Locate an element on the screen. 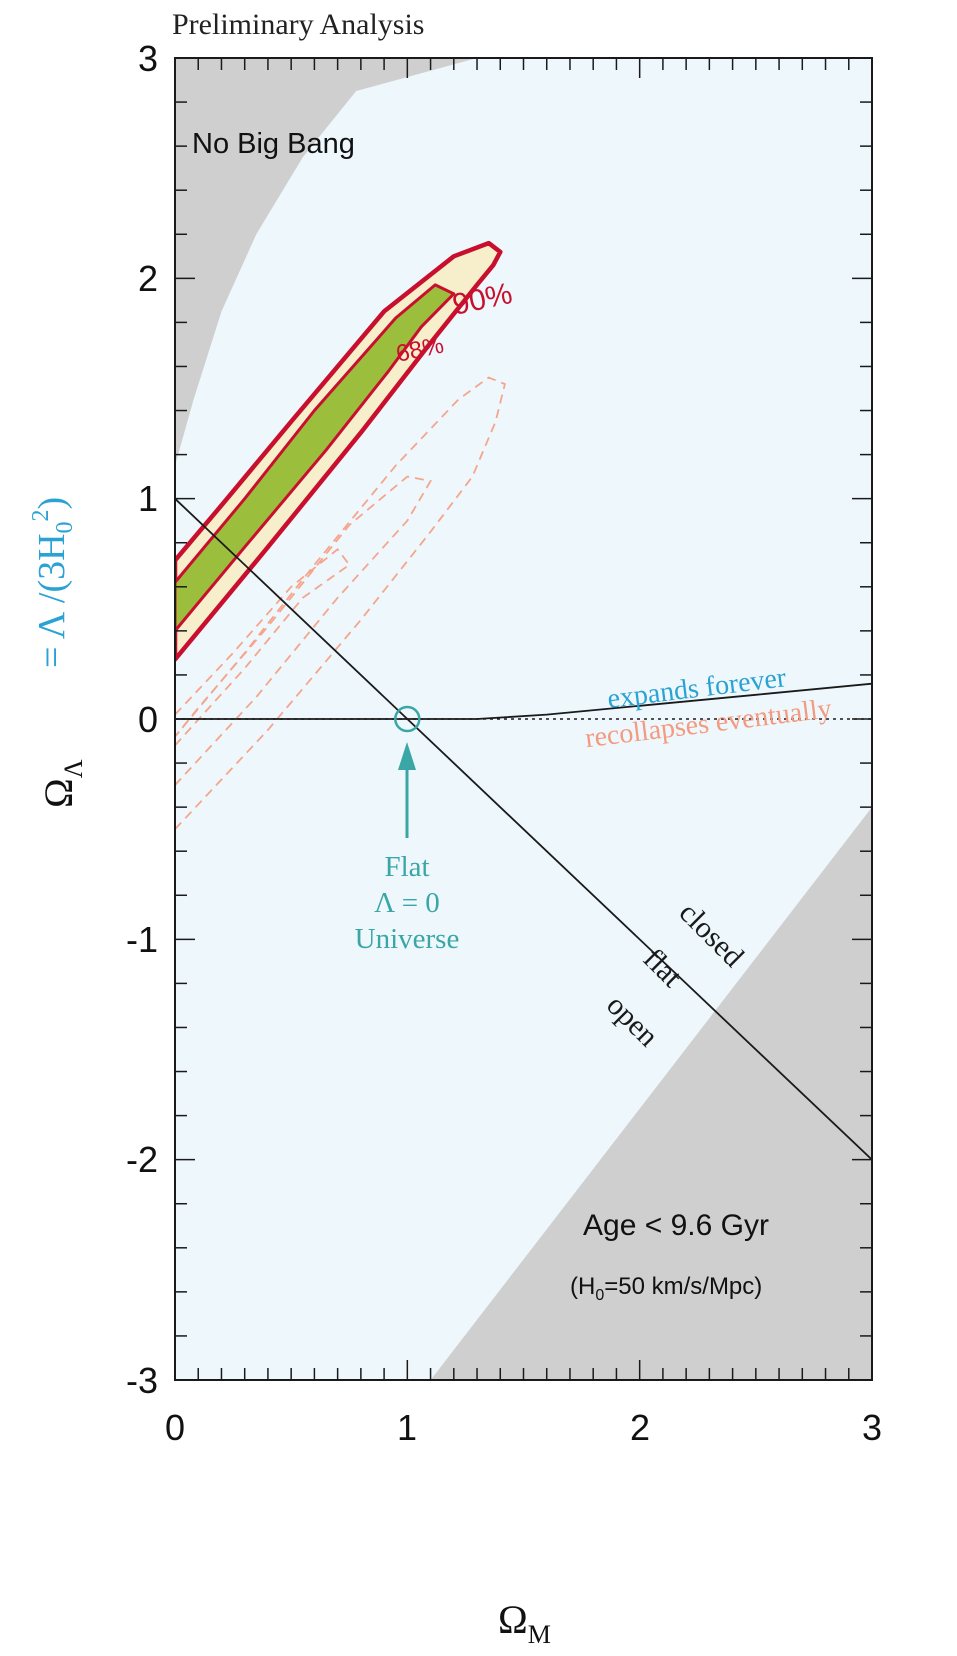  y-axis-equals: = Λ /(3H is located at coordinates (52, 600).